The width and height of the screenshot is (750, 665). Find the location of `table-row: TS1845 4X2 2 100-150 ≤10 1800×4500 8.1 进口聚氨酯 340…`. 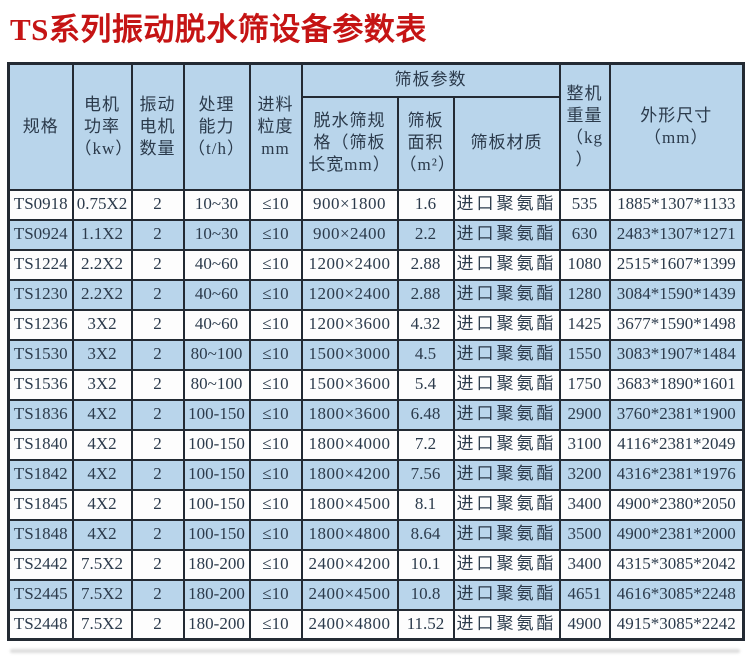

table-row: TS1845 4X2 2 100-150 ≤10 1800×4500 8.1 进口聚氨酯 340… is located at coordinates (376, 504).